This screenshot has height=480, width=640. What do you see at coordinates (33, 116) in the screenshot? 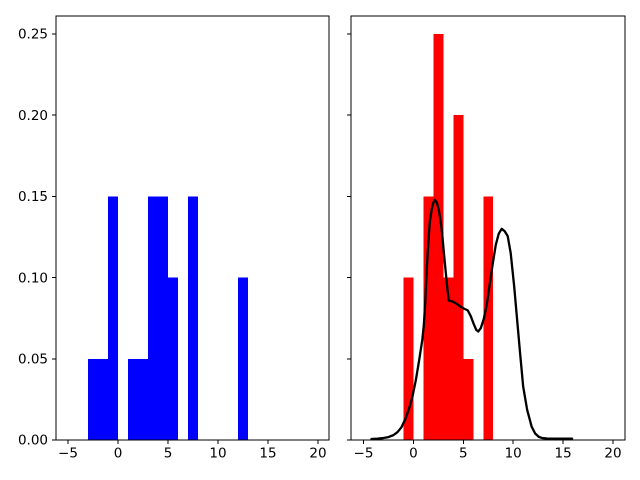
I see `y-tick-label: 0.20` at bounding box center [33, 116].